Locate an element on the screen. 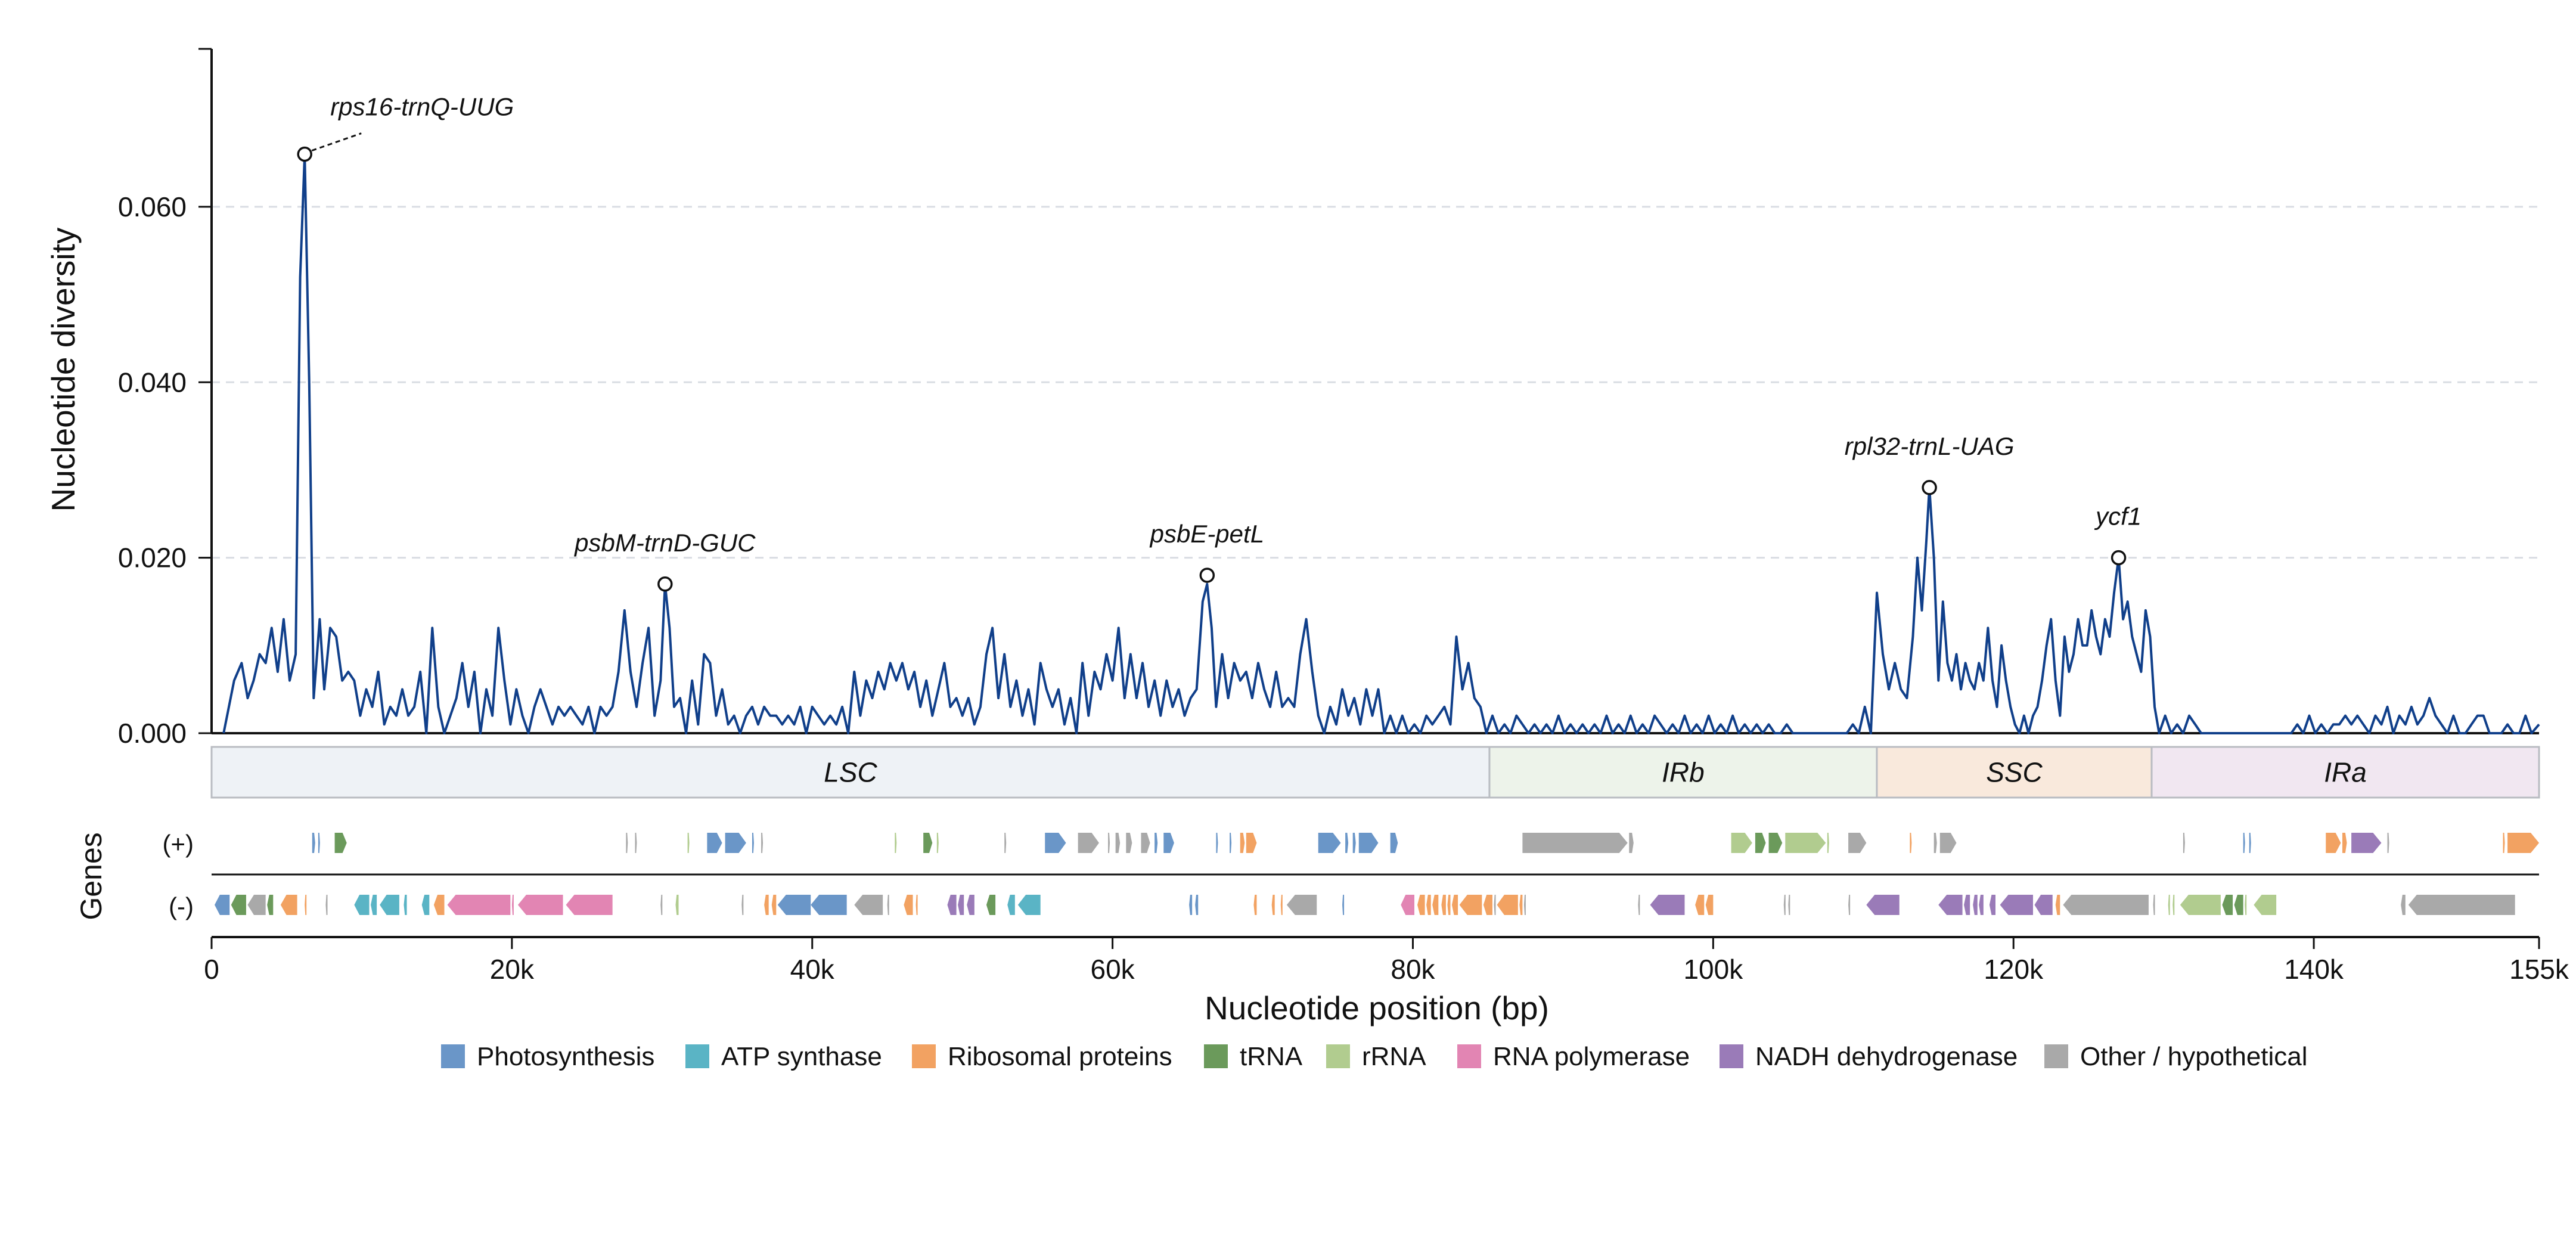  region-bar: LSC IRb SSC IRa is located at coordinates (1375, 772).